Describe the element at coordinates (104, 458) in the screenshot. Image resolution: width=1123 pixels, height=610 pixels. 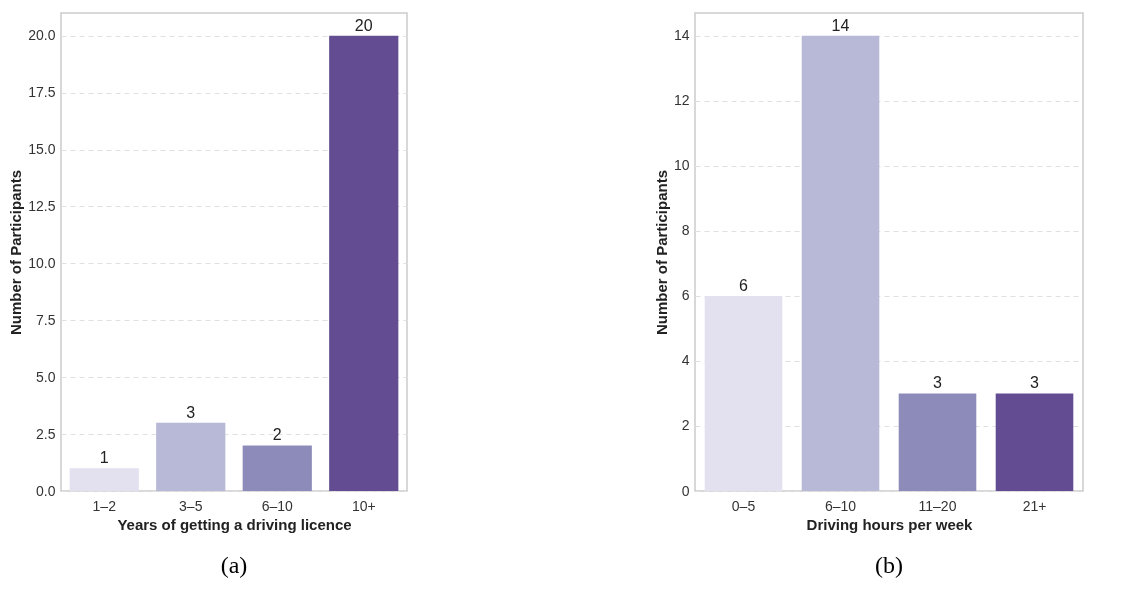
I see `data-label: 1` at that location.